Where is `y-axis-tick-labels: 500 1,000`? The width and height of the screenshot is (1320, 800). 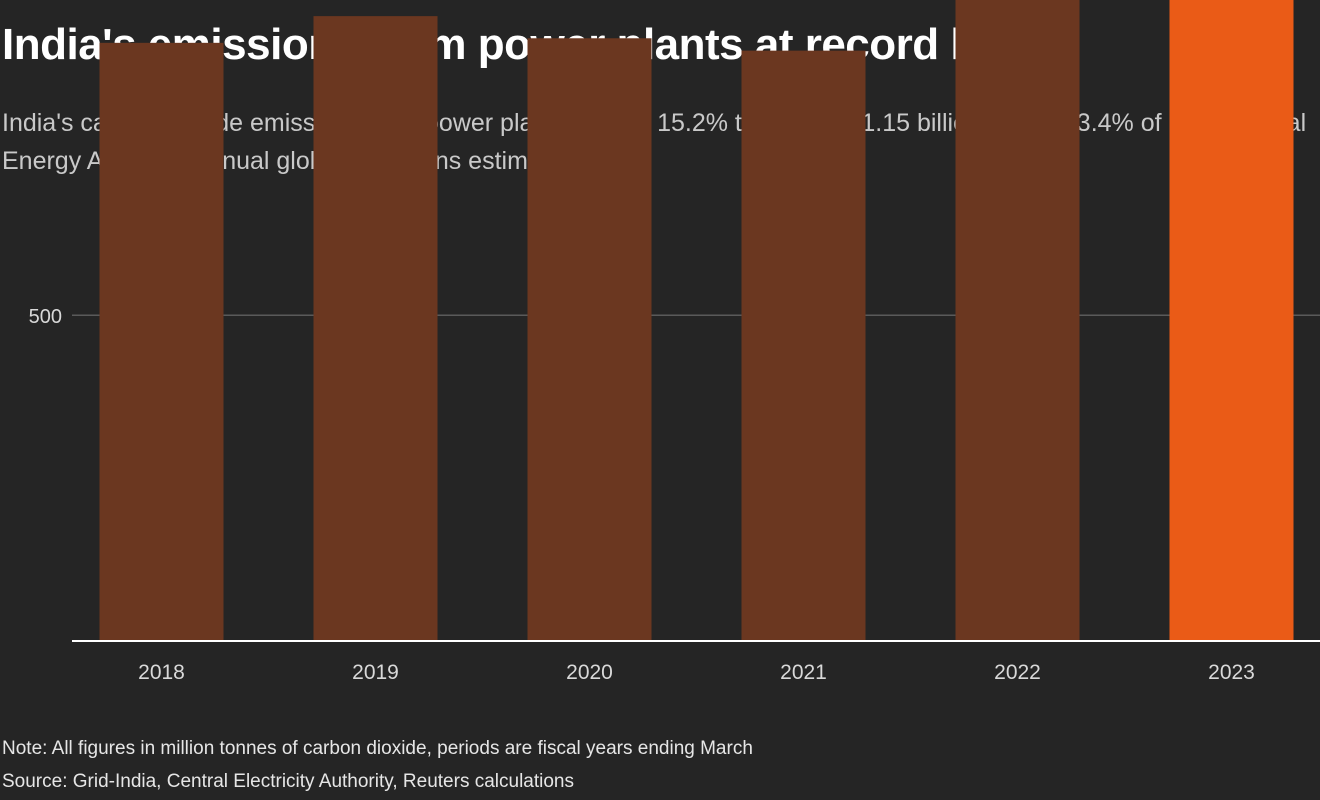 y-axis-tick-labels: 500 1,000 is located at coordinates (37, 164).